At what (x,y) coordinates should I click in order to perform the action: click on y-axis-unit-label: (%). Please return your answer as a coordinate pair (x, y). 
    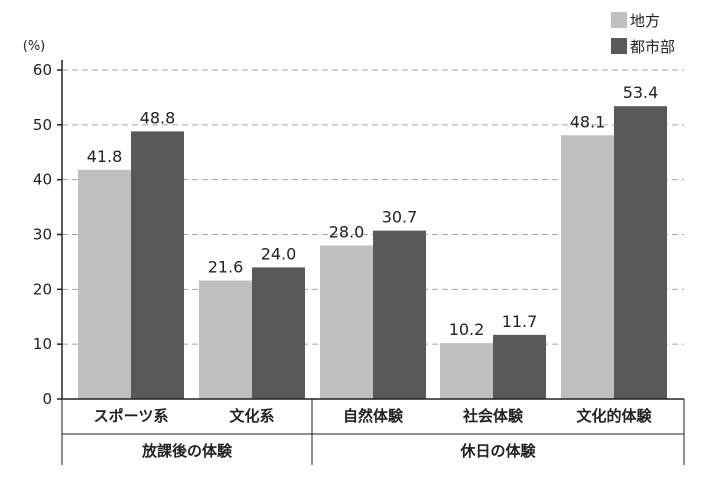
    Looking at the image, I should click on (34, 46).